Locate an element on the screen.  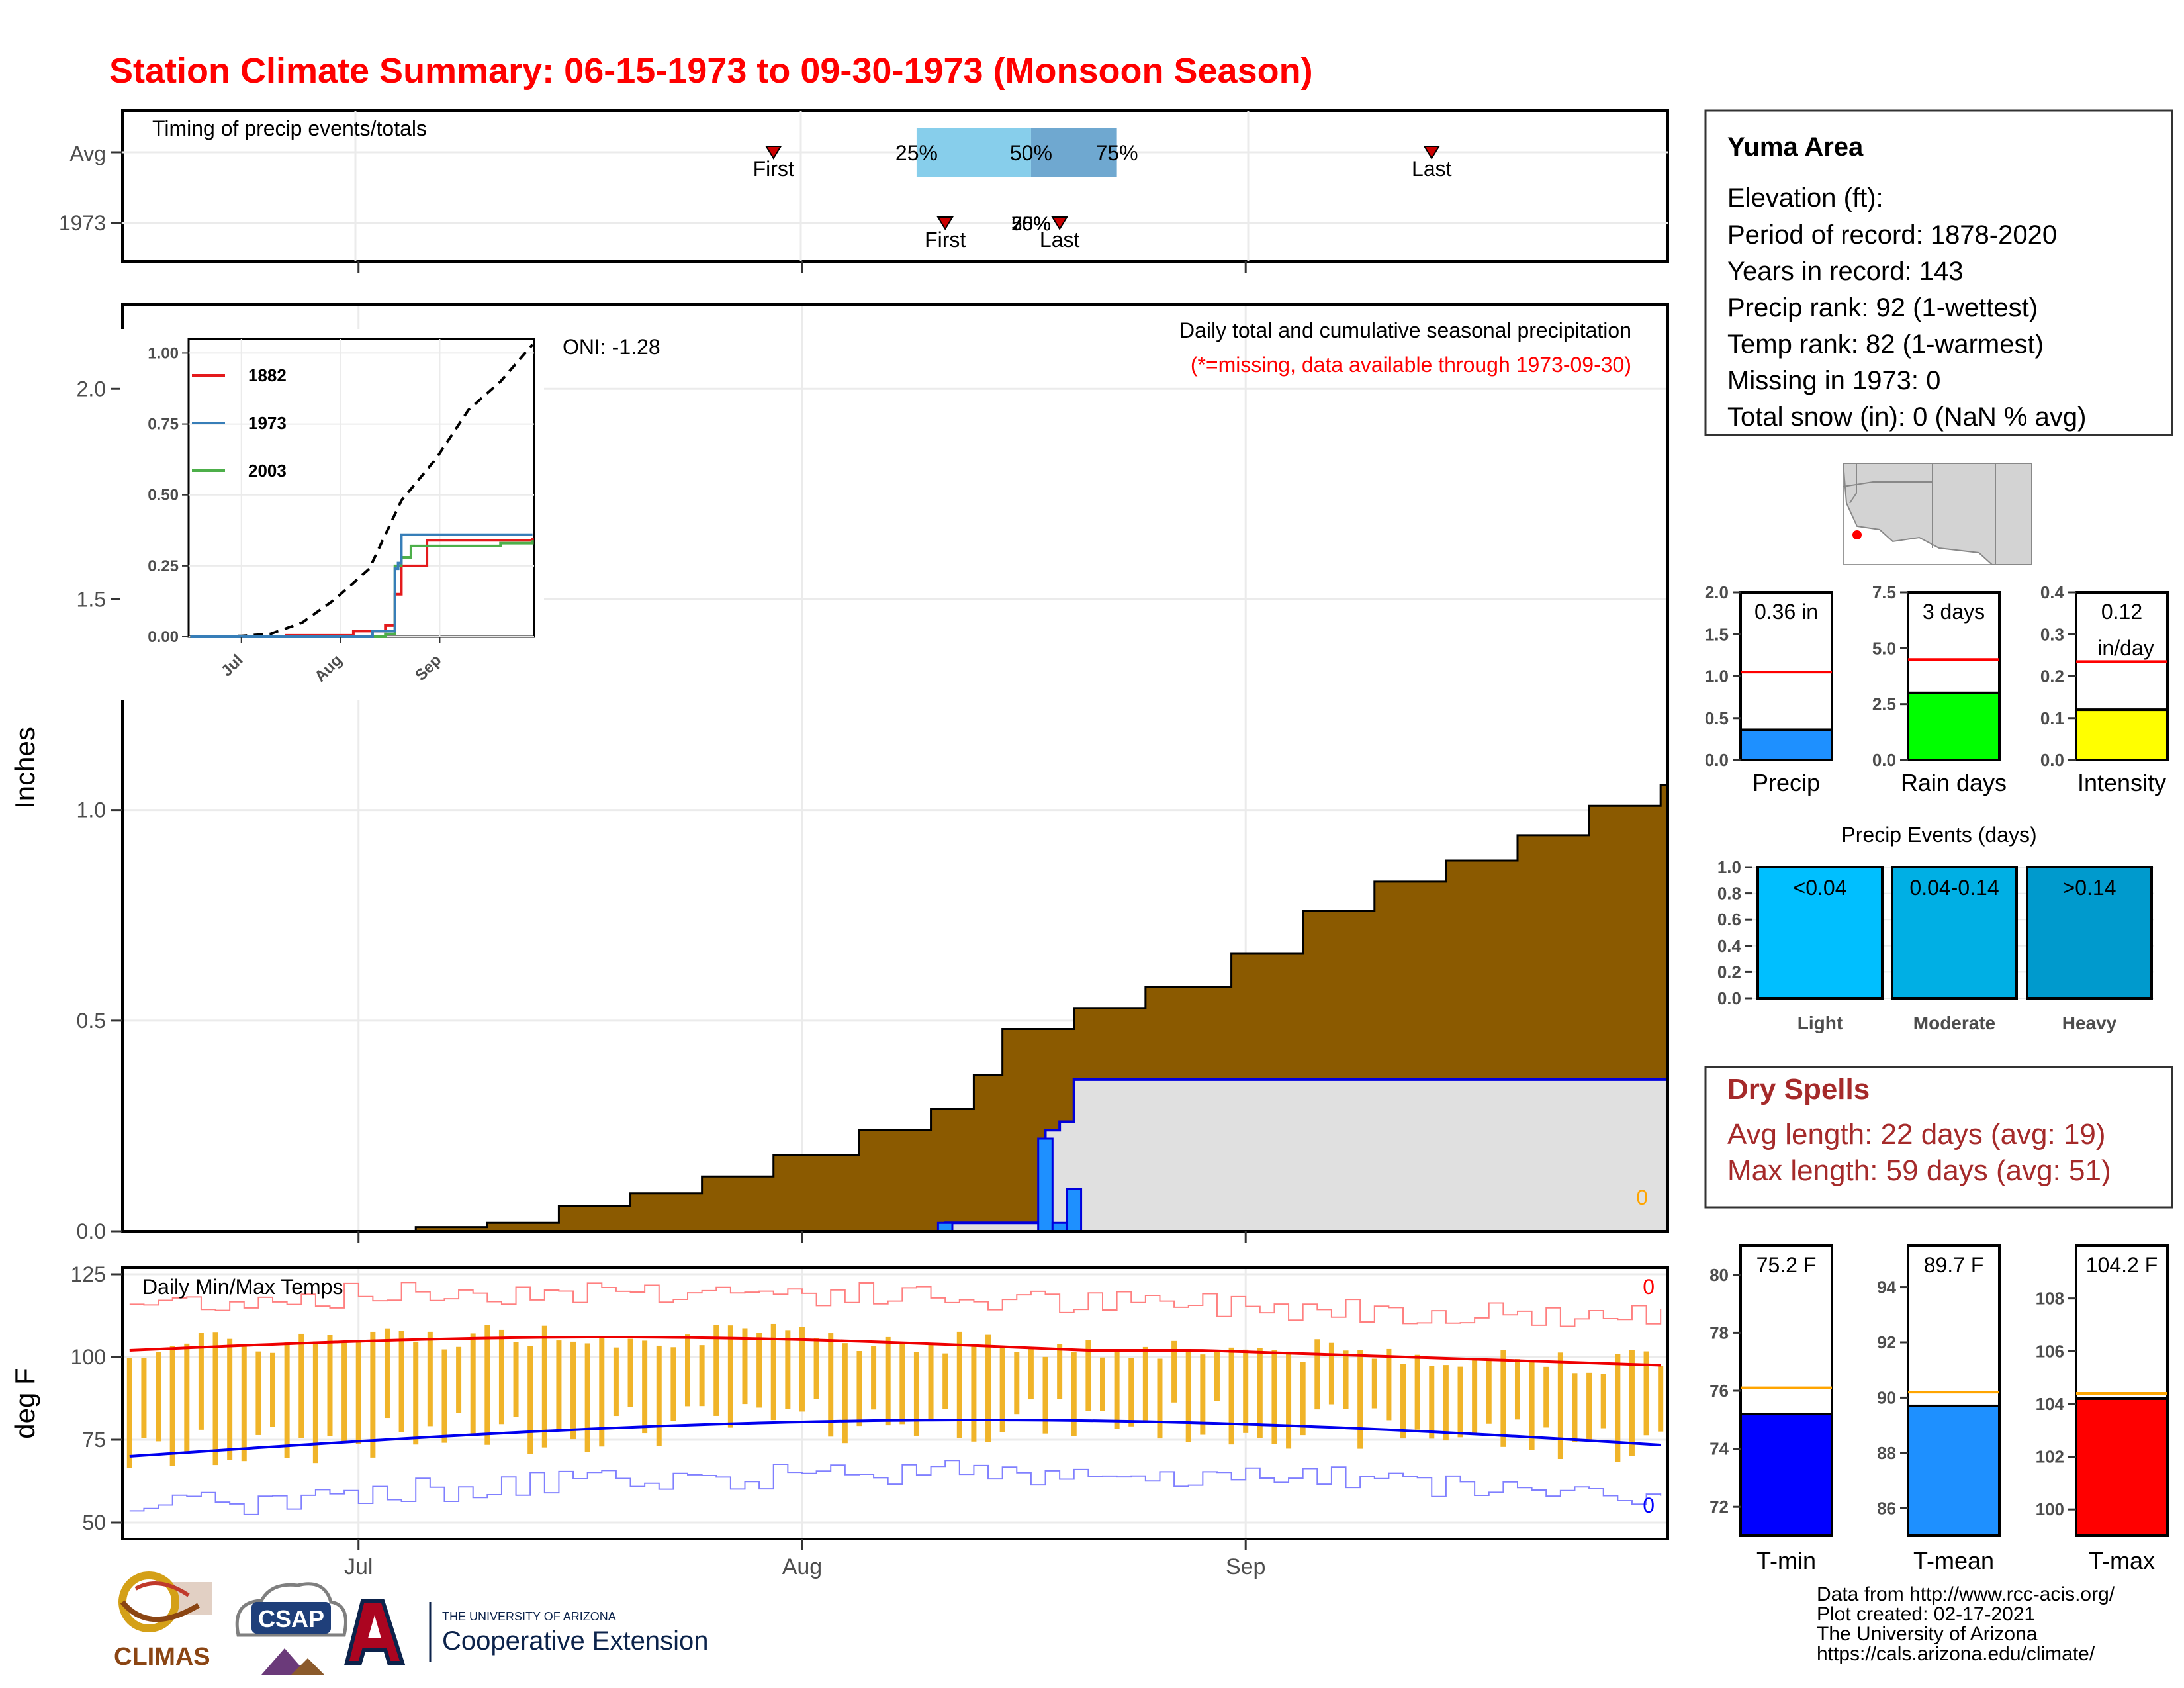
coop-extension-text: Cooperative Extension is located at coordinates (575, 1641).